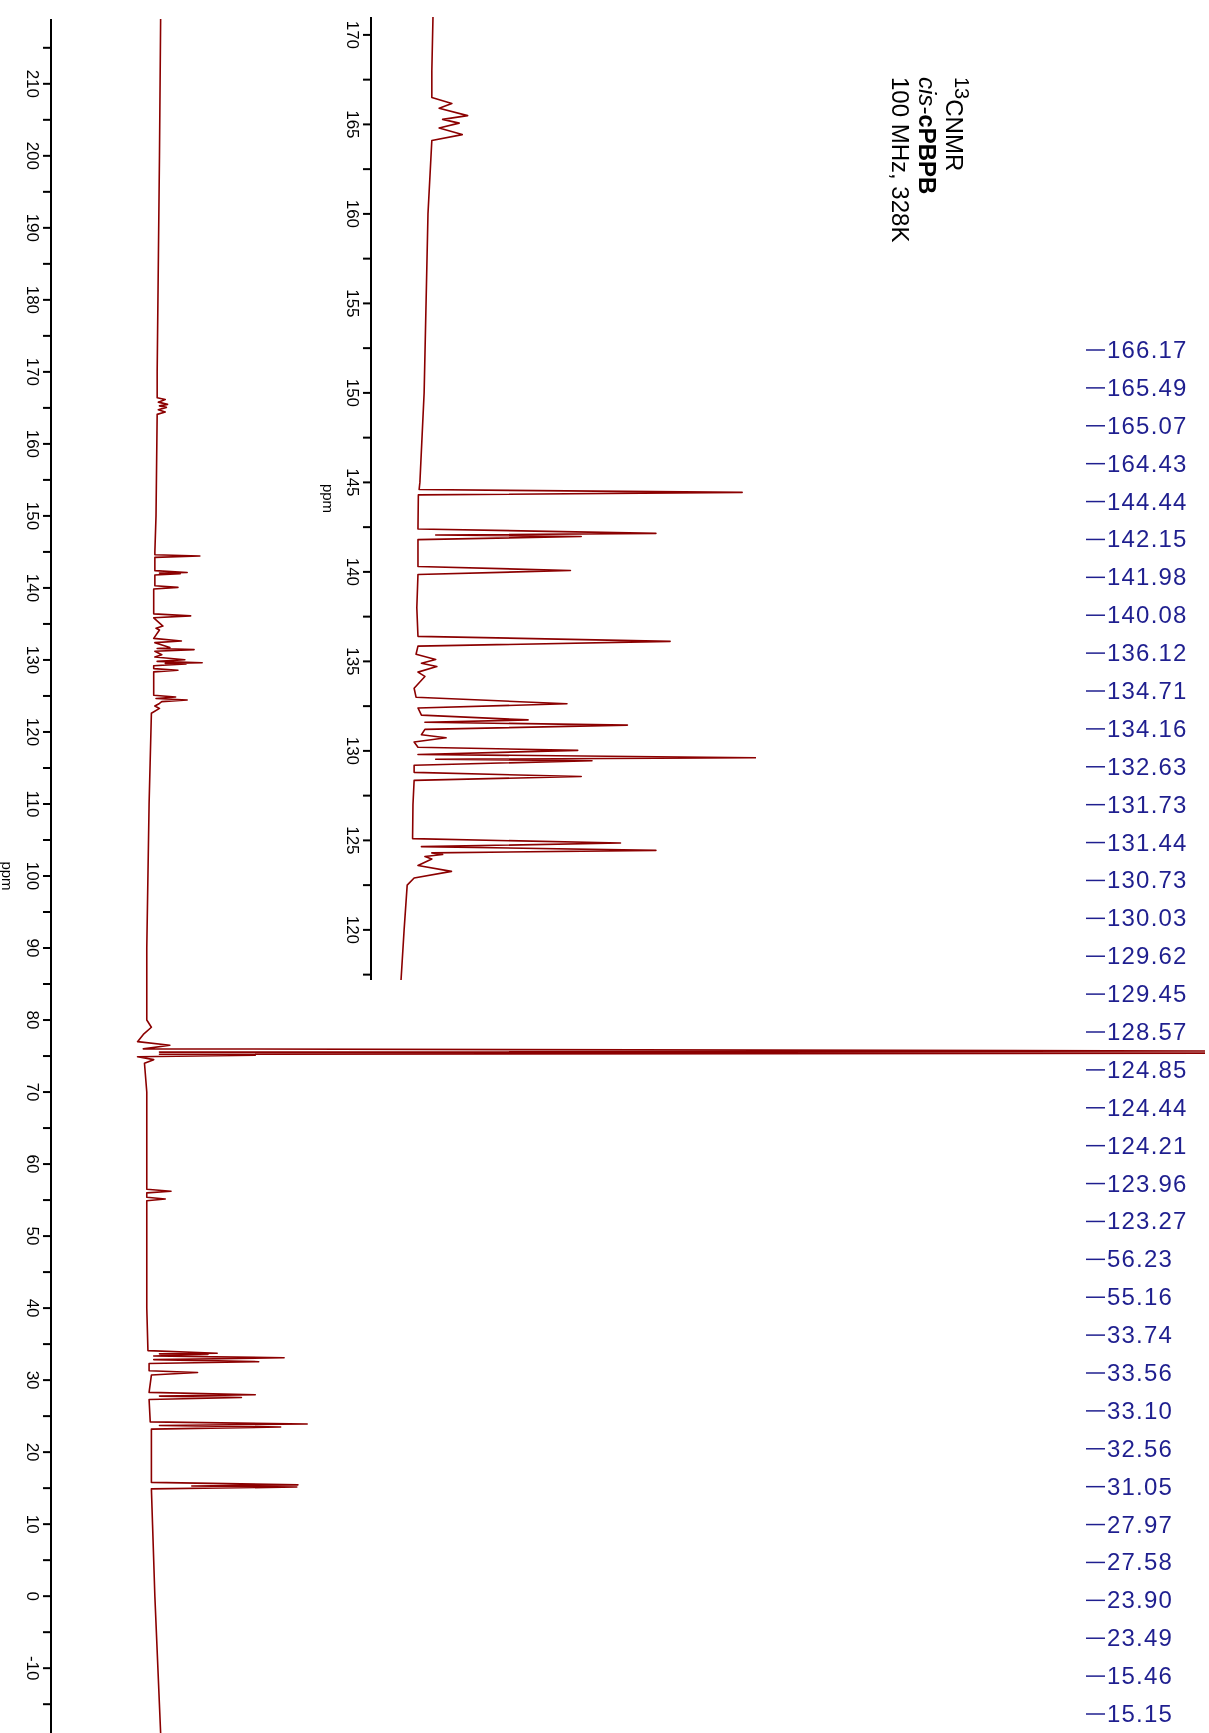  I want to click on annotation: 15.46, so click(1140, 1676).